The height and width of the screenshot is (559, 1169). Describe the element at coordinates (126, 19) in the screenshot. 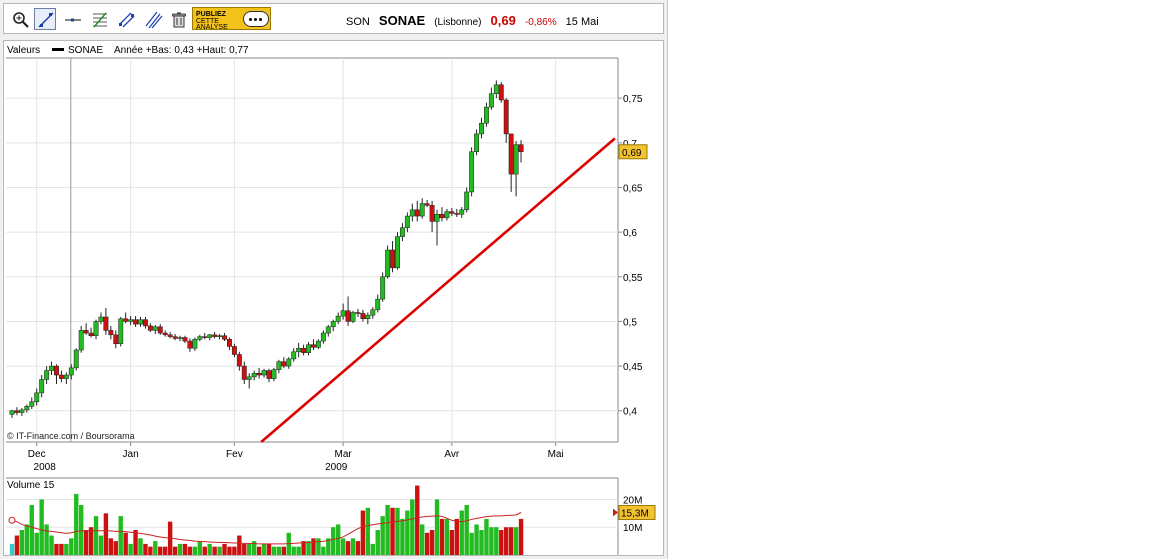

I see `channel-icon` at that location.